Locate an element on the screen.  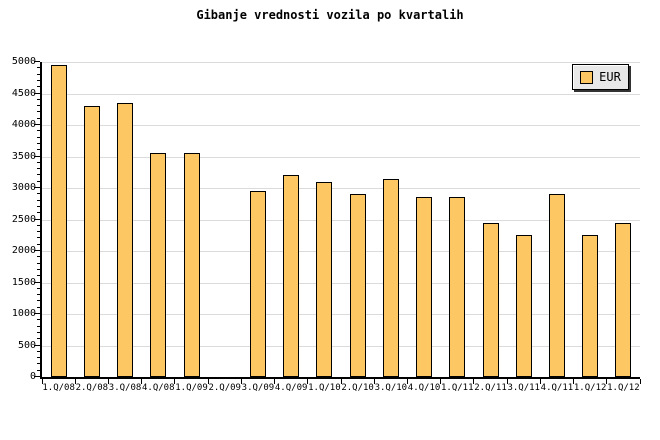
x-tick-label: 3.Q/08 is located at coordinates (125, 388).